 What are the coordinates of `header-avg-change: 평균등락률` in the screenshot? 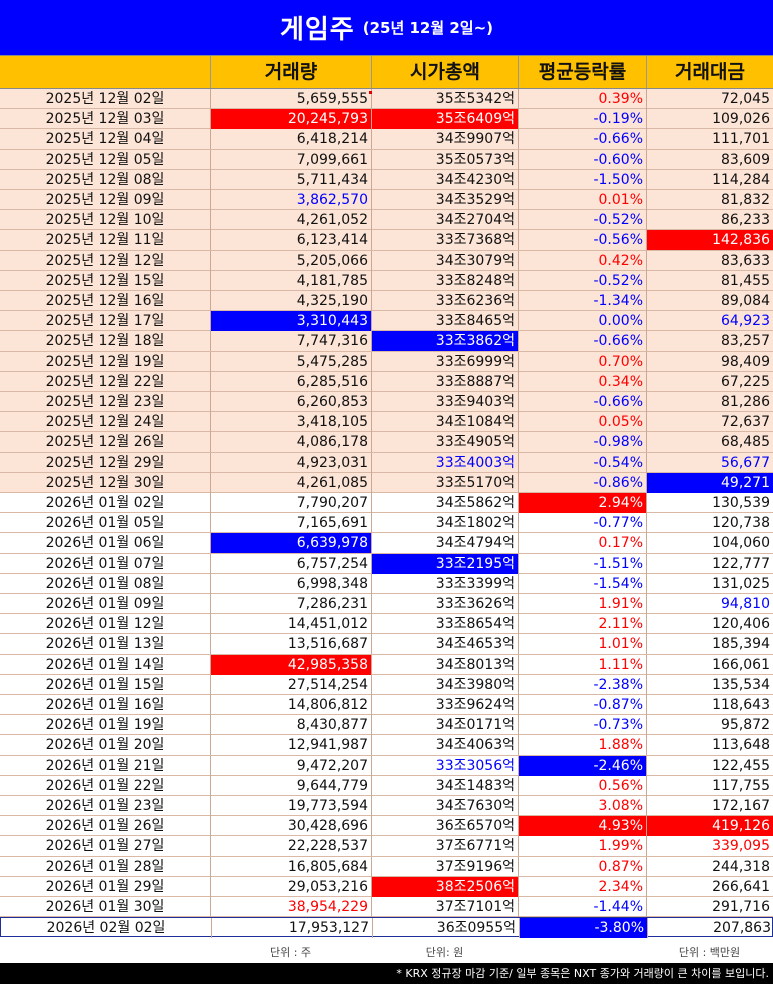 It's located at (582, 72).